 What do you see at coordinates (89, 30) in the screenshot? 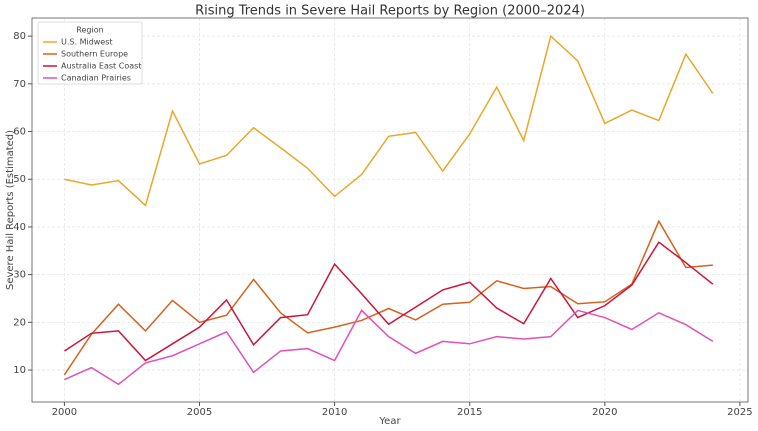
I see `legend-title: Region` at bounding box center [89, 30].